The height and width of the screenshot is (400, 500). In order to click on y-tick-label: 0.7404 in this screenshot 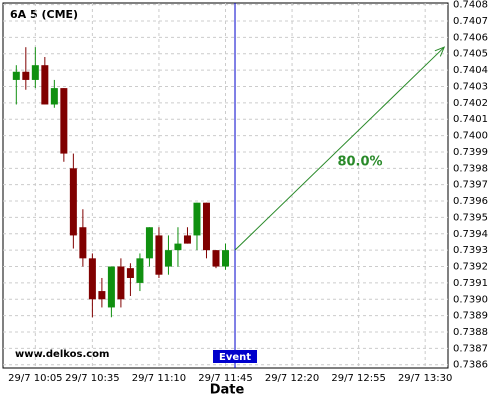, I will do `click(470, 70)`.